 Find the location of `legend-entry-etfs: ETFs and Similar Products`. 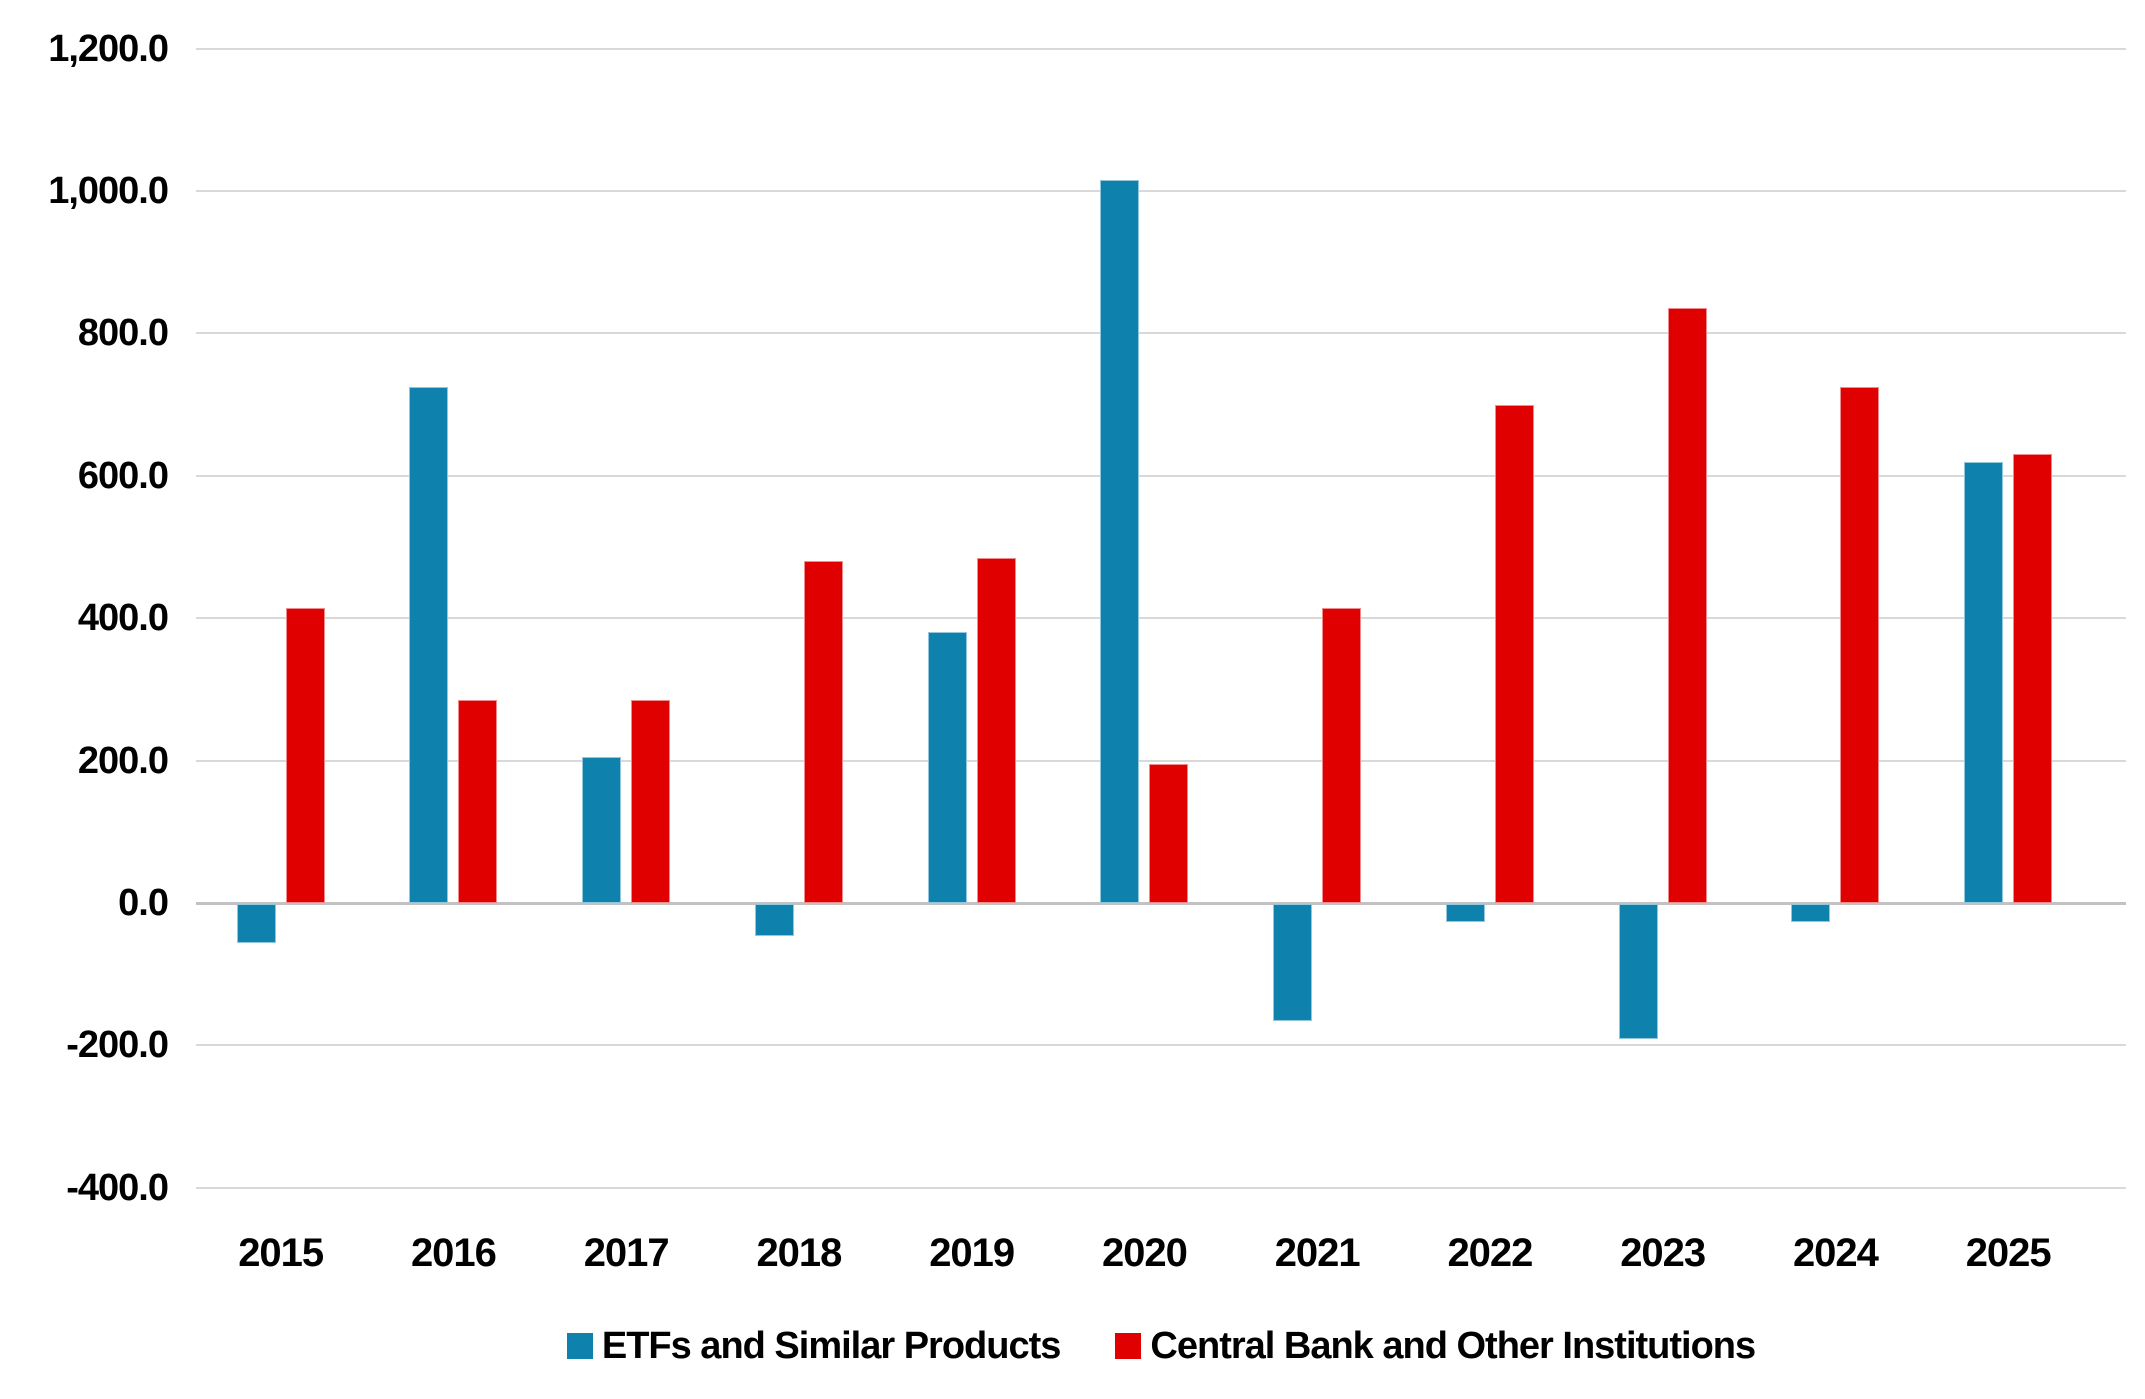

legend-entry-etfs: ETFs and Similar Products is located at coordinates (814, 1346).